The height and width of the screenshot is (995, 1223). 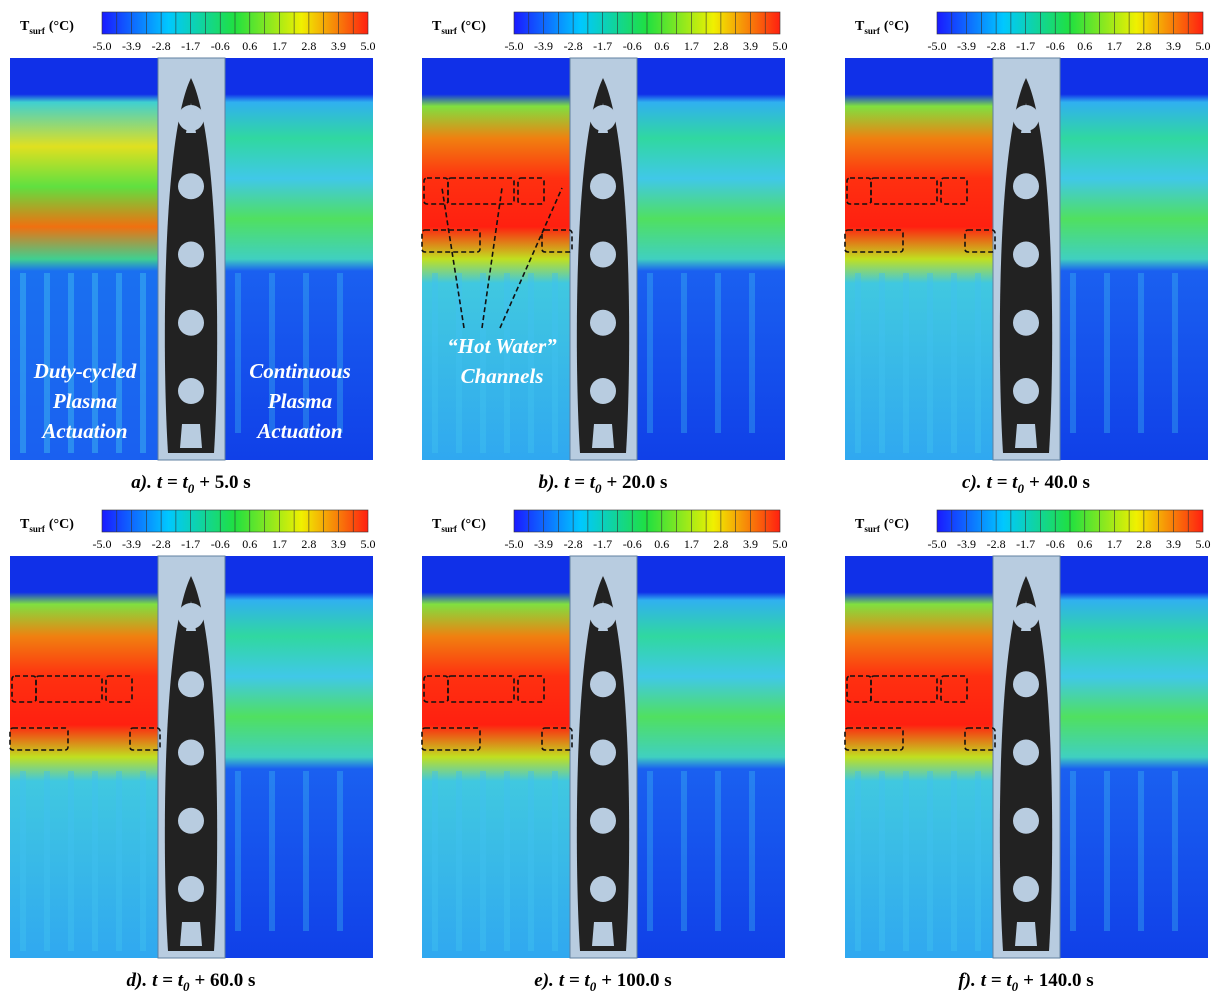 I want to click on caption: c). t = t0 + 40.0 s, so click(x=1026, y=484).